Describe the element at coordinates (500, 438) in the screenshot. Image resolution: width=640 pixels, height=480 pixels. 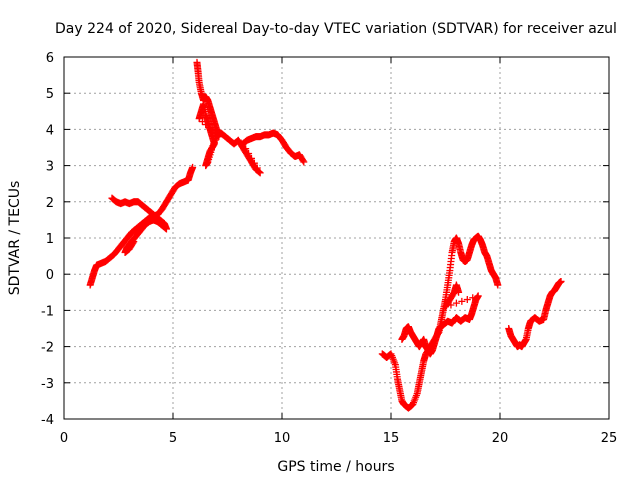
I see `x-tick-label: 20` at that location.